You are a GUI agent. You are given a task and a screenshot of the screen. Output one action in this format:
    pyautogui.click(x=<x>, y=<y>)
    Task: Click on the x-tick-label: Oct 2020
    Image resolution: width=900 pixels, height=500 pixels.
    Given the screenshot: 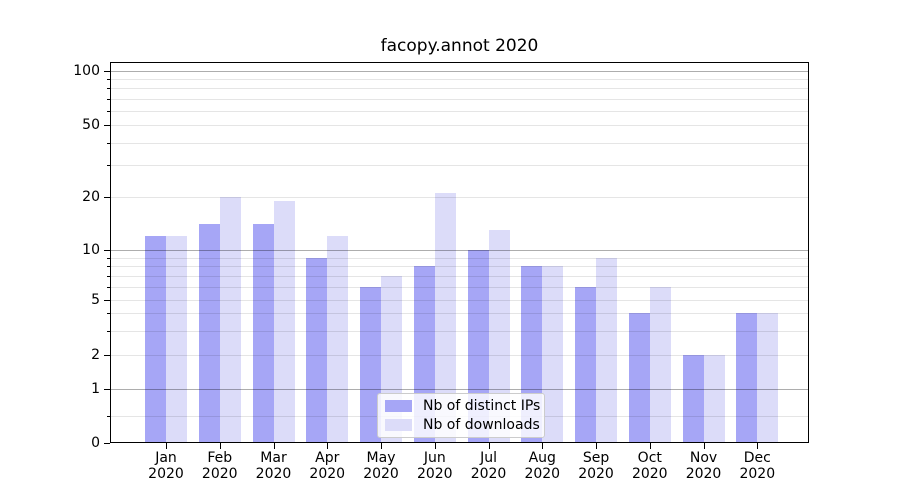 What is the action you would take?
    pyautogui.click(x=650, y=466)
    